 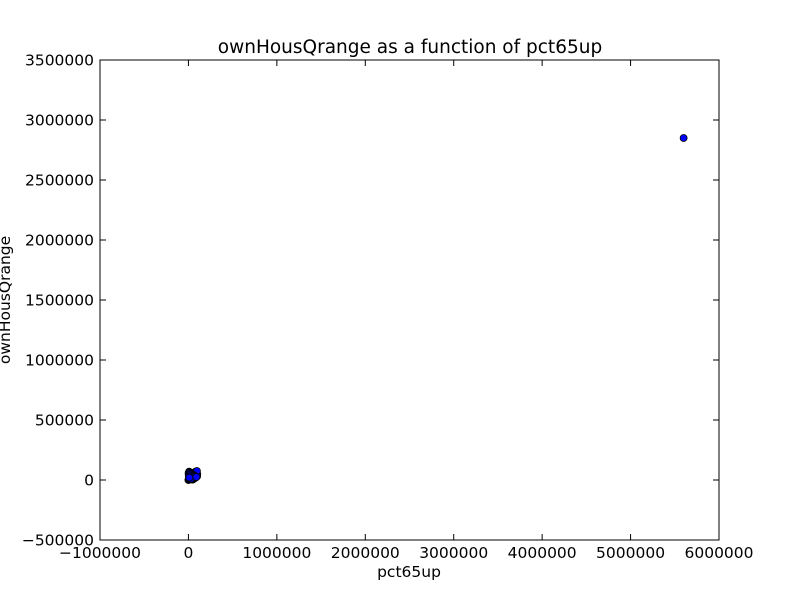 What do you see at coordinates (59, 61) in the screenshot?
I see `y-tick-label: 3500000` at bounding box center [59, 61].